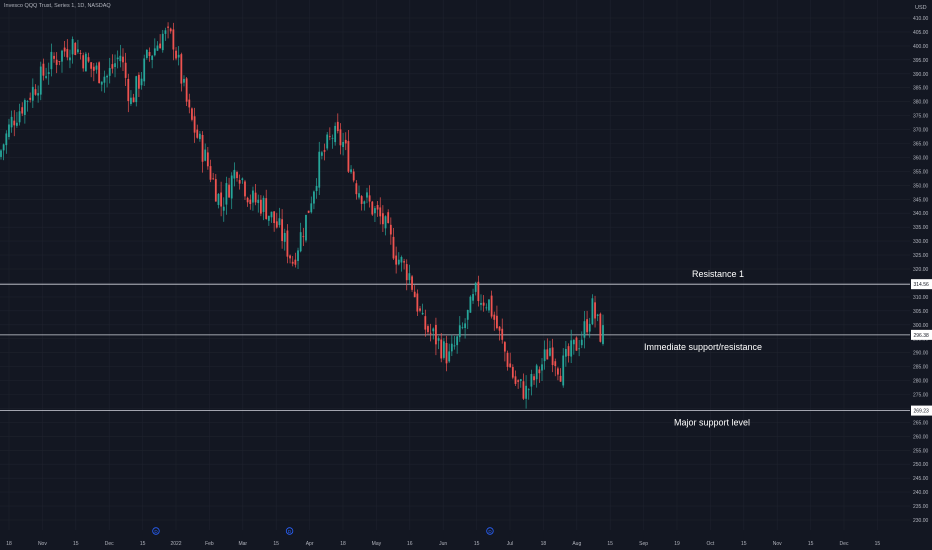 This screenshot has height=550, width=932. I want to click on x-tick-label: Mar, so click(242, 544).